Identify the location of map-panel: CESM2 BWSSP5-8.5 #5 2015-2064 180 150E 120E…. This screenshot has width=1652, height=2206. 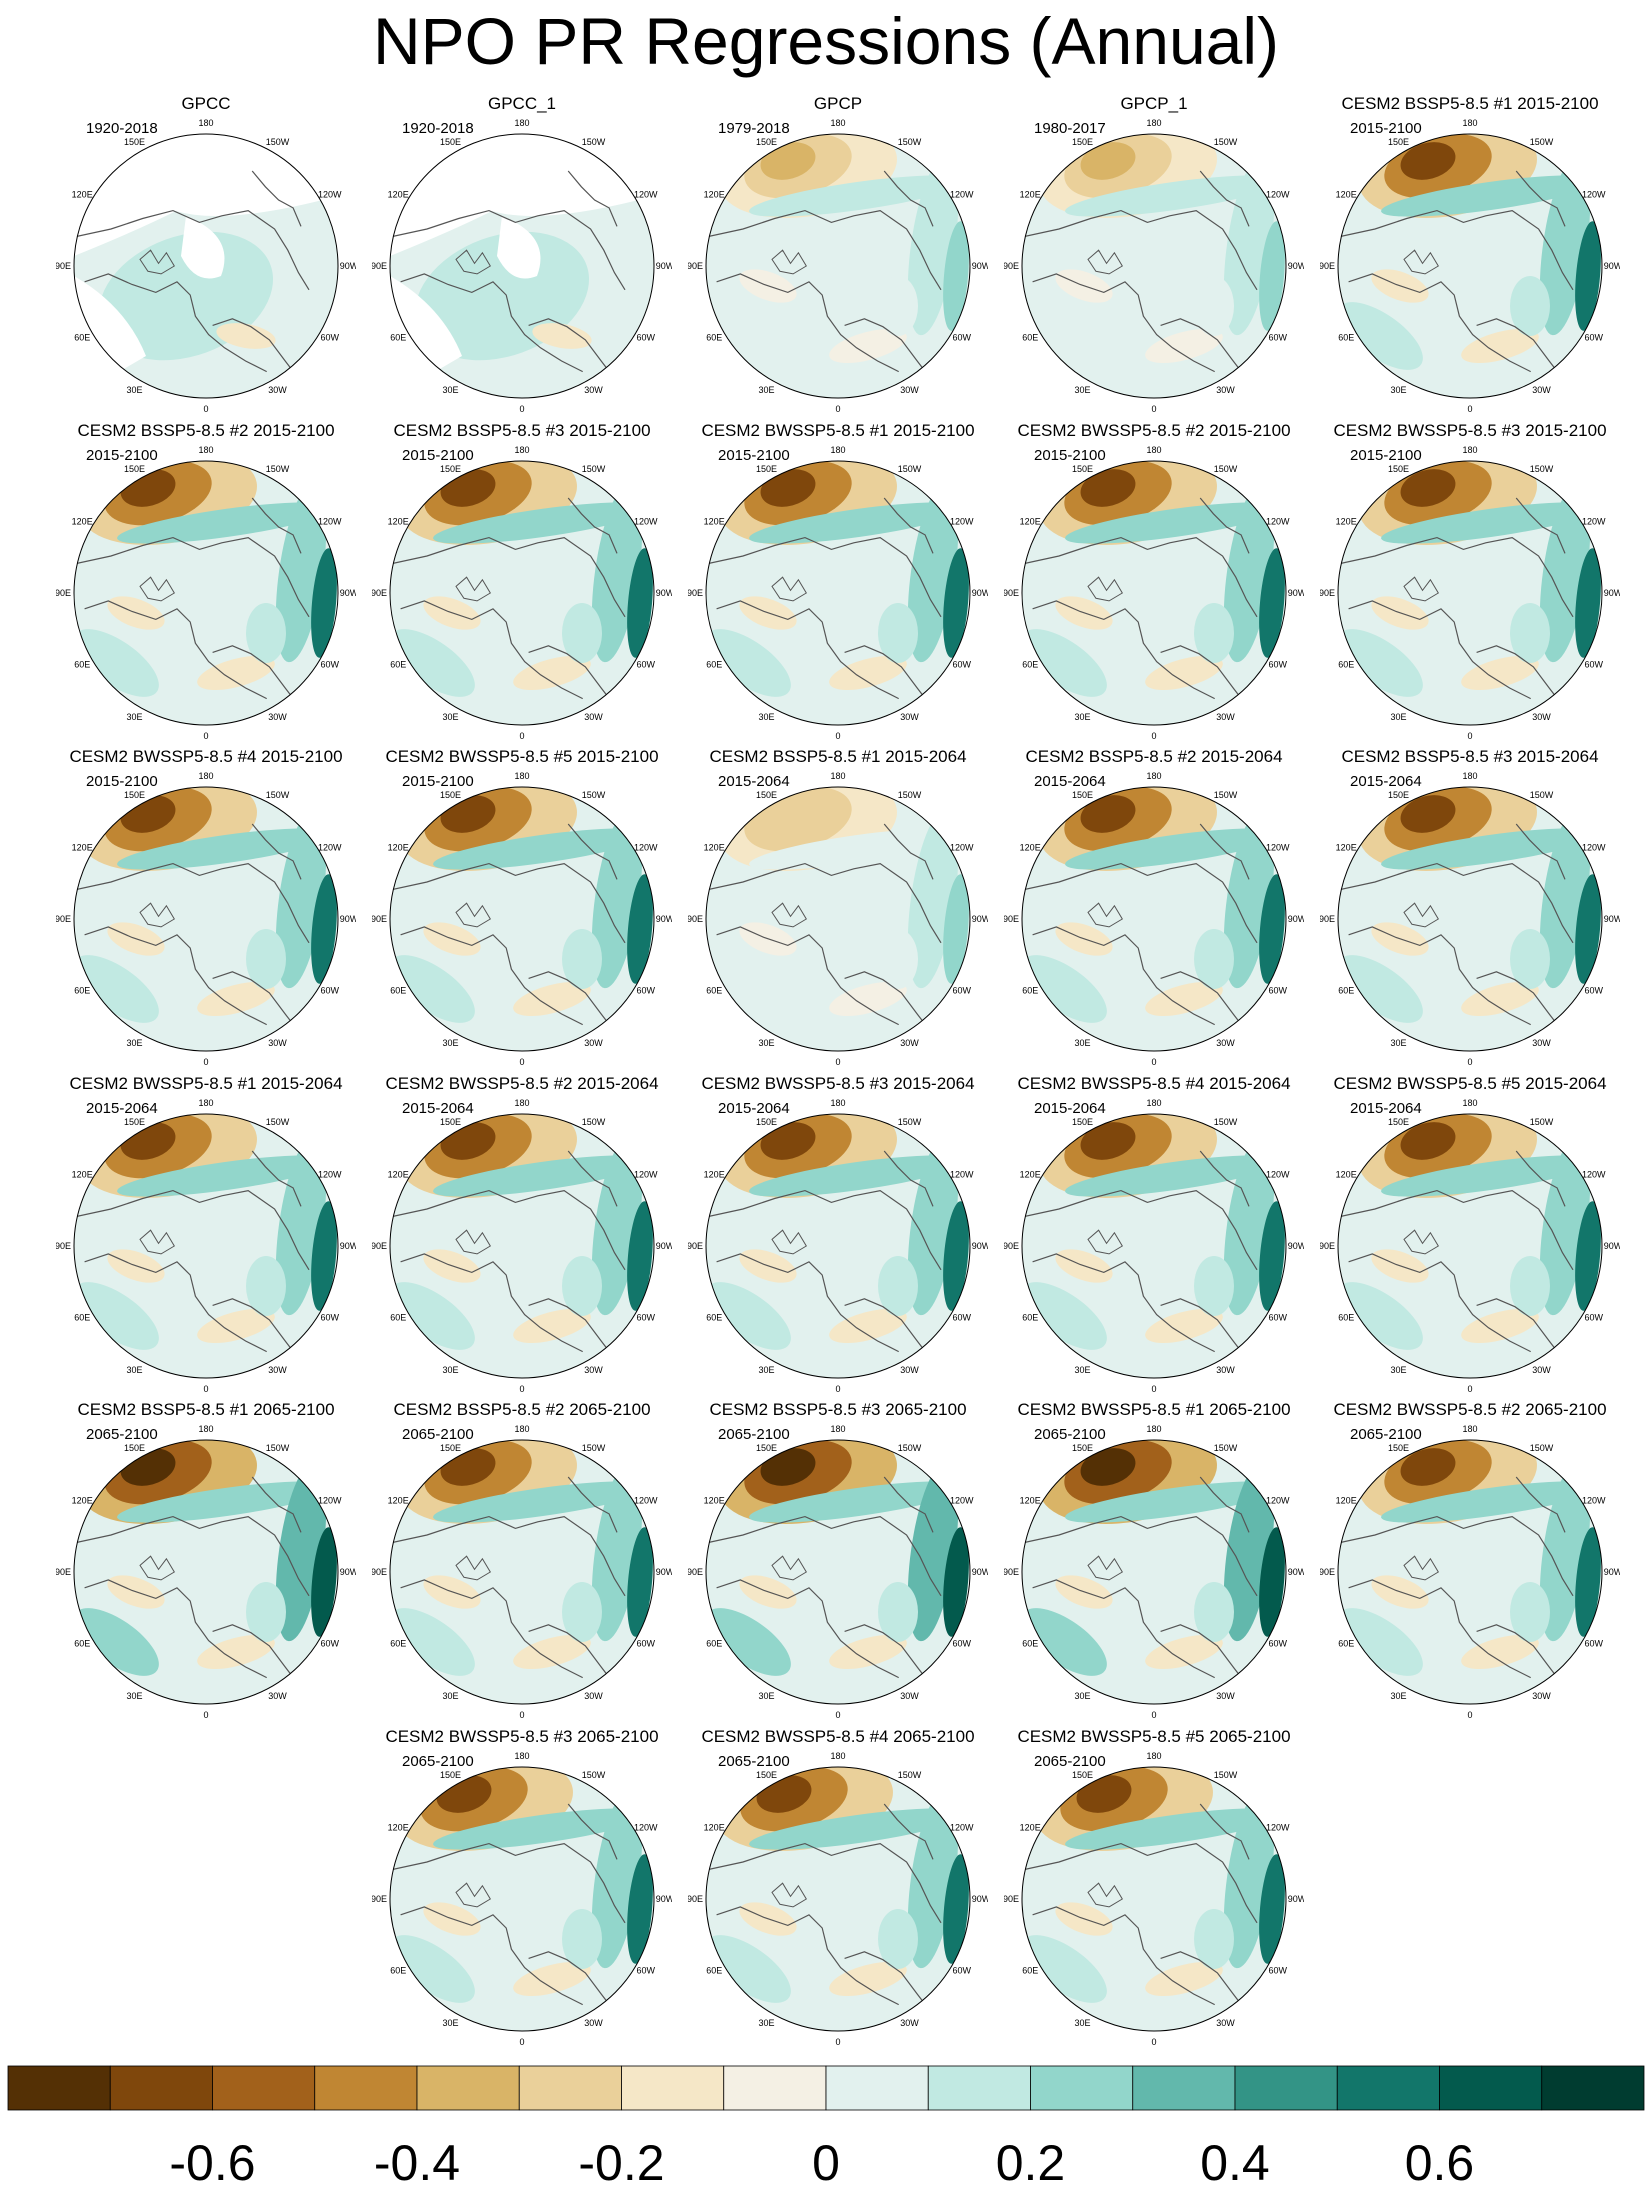
(1470, 1234).